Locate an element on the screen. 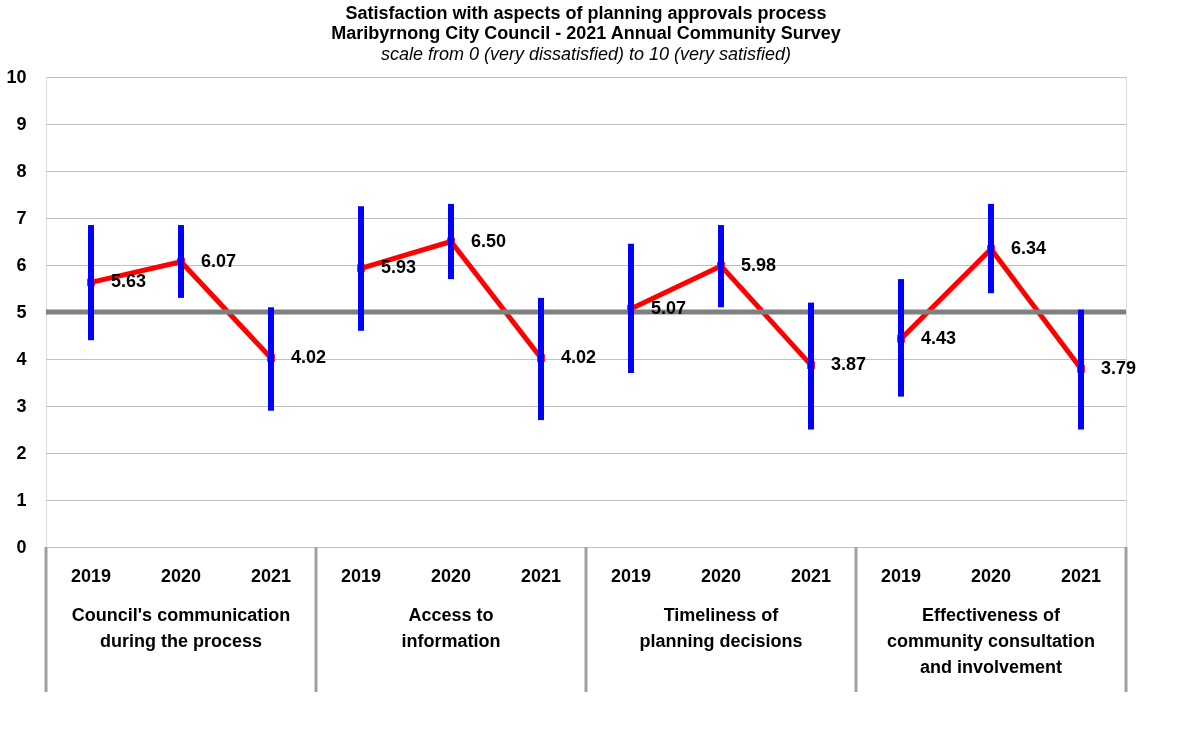  text: Effectiveness of community consultation and involvement is located at coordinates (991, 641).